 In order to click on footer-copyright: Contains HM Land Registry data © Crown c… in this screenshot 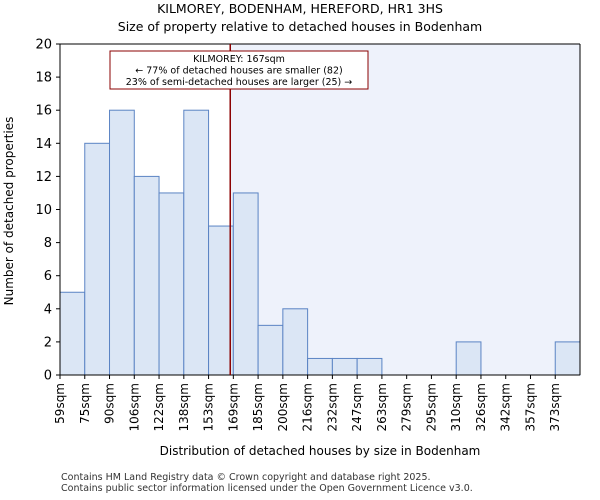, I will do `click(246, 477)`.